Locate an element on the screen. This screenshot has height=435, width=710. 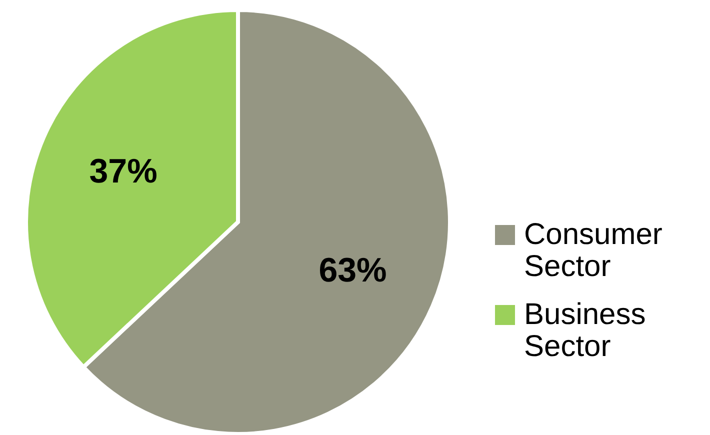
legend-label: Business Sector is located at coordinates (585, 330).